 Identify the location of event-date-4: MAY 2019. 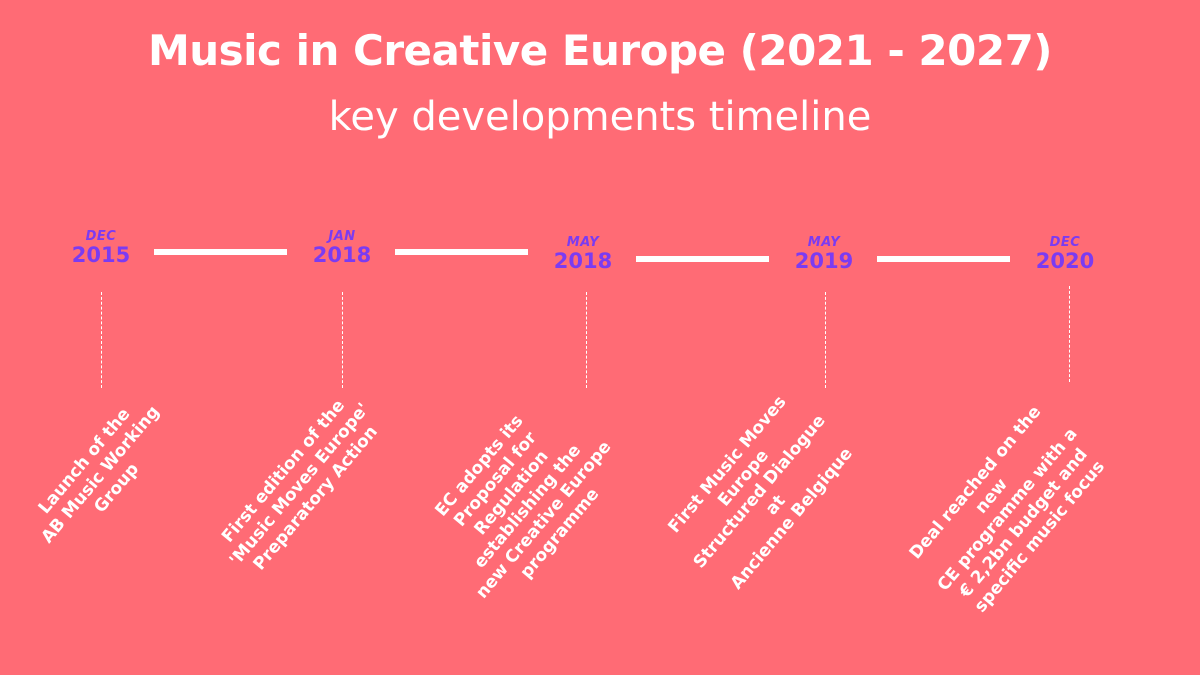
(824, 254).